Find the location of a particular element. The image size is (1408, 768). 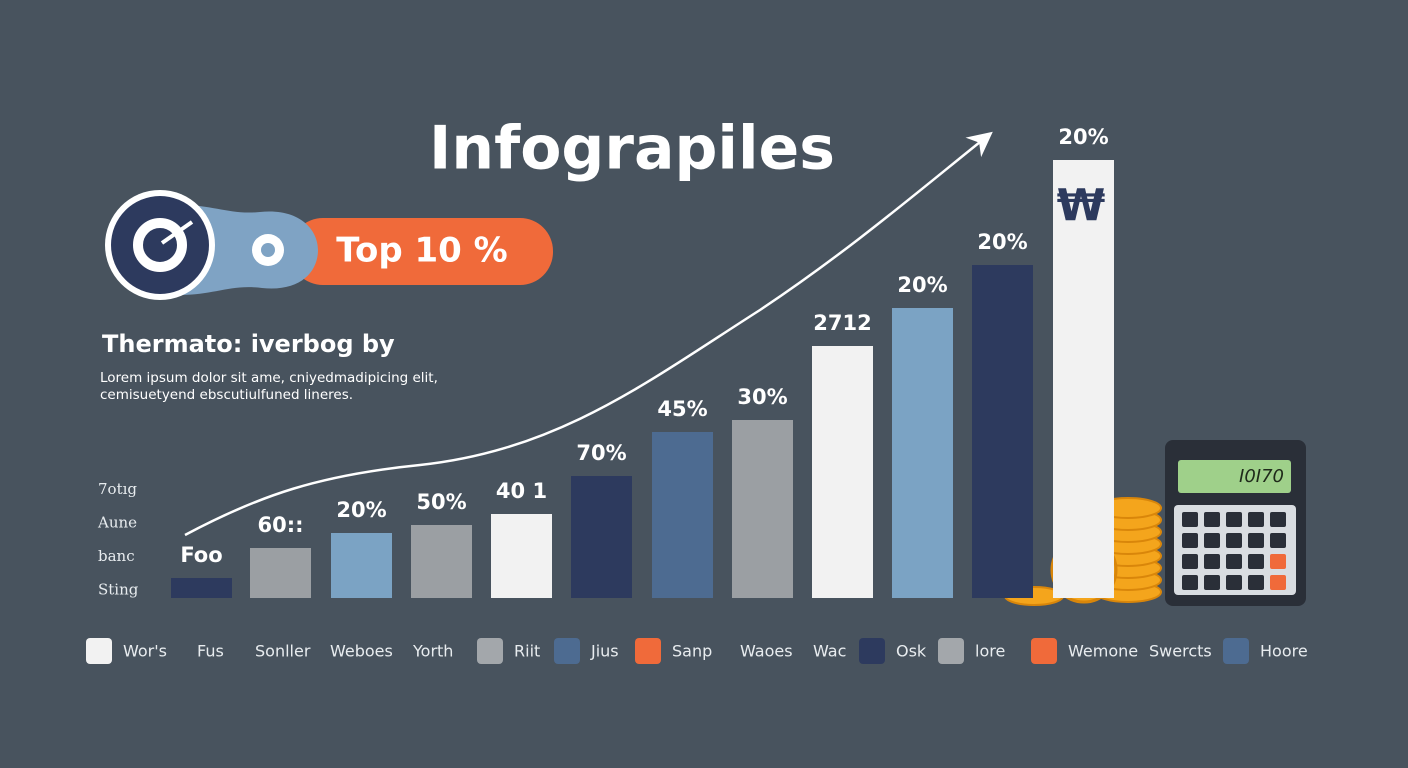

calculator-screen is located at coordinates (1234, 476).